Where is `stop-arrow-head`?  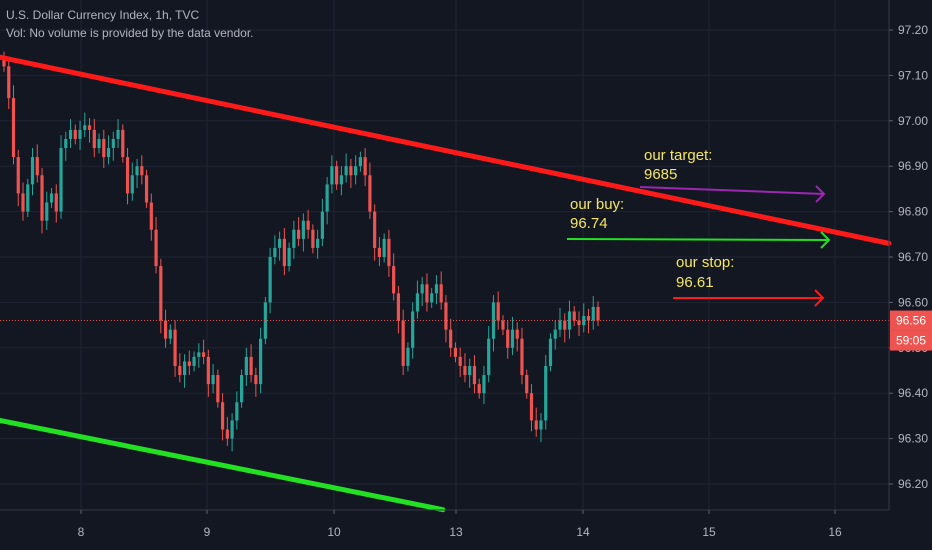 stop-arrow-head is located at coordinates (819, 298).